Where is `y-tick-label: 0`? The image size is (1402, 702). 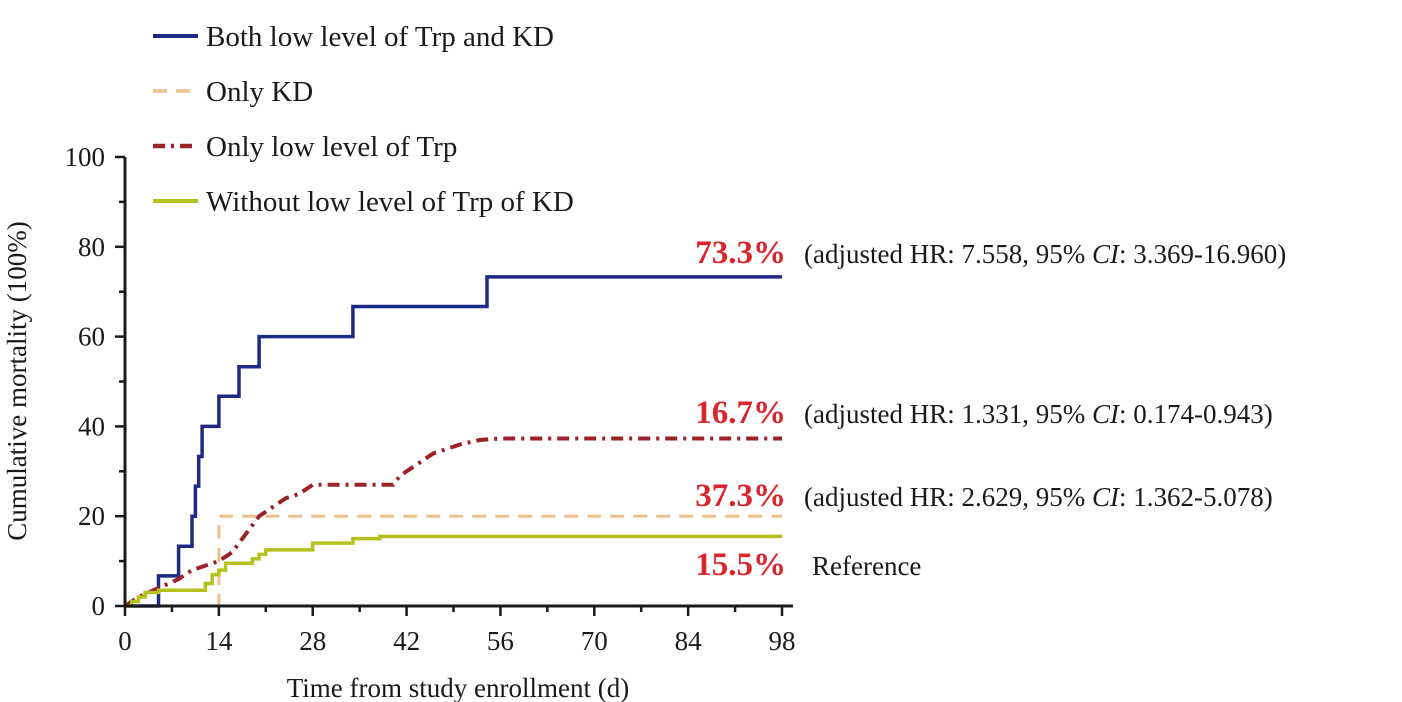 y-tick-label: 0 is located at coordinates (99, 606).